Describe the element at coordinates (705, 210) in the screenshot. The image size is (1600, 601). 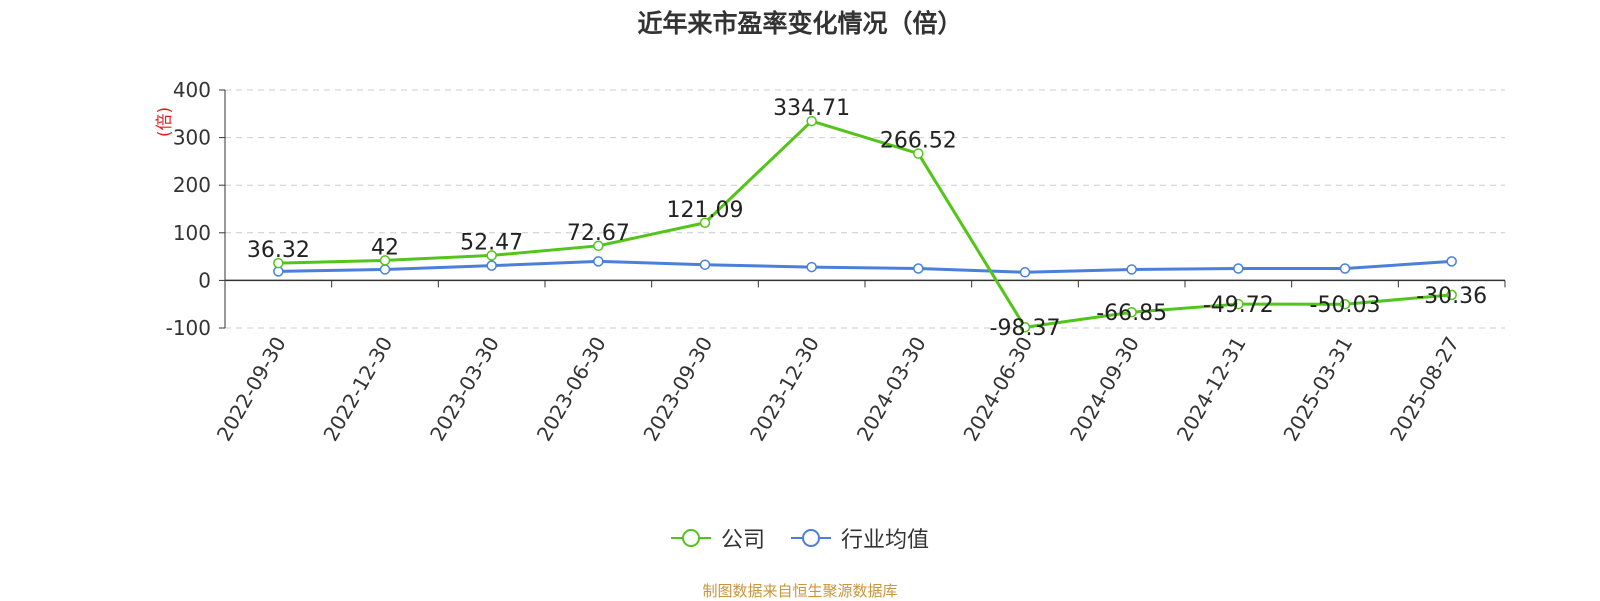
I see `data-label: 121.09` at that location.